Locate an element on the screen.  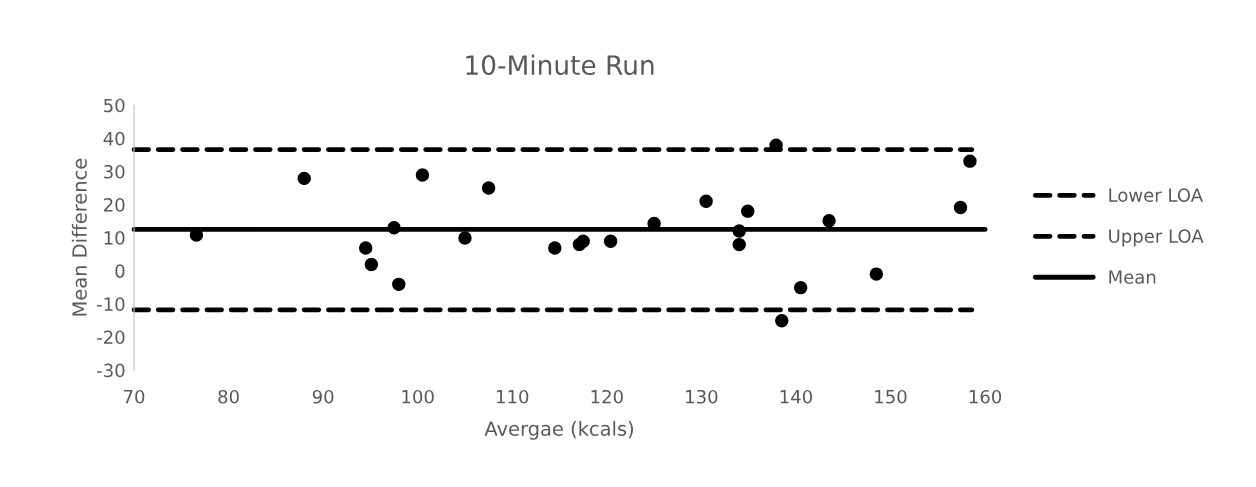
x-tick-label: 130 is located at coordinates (702, 396).